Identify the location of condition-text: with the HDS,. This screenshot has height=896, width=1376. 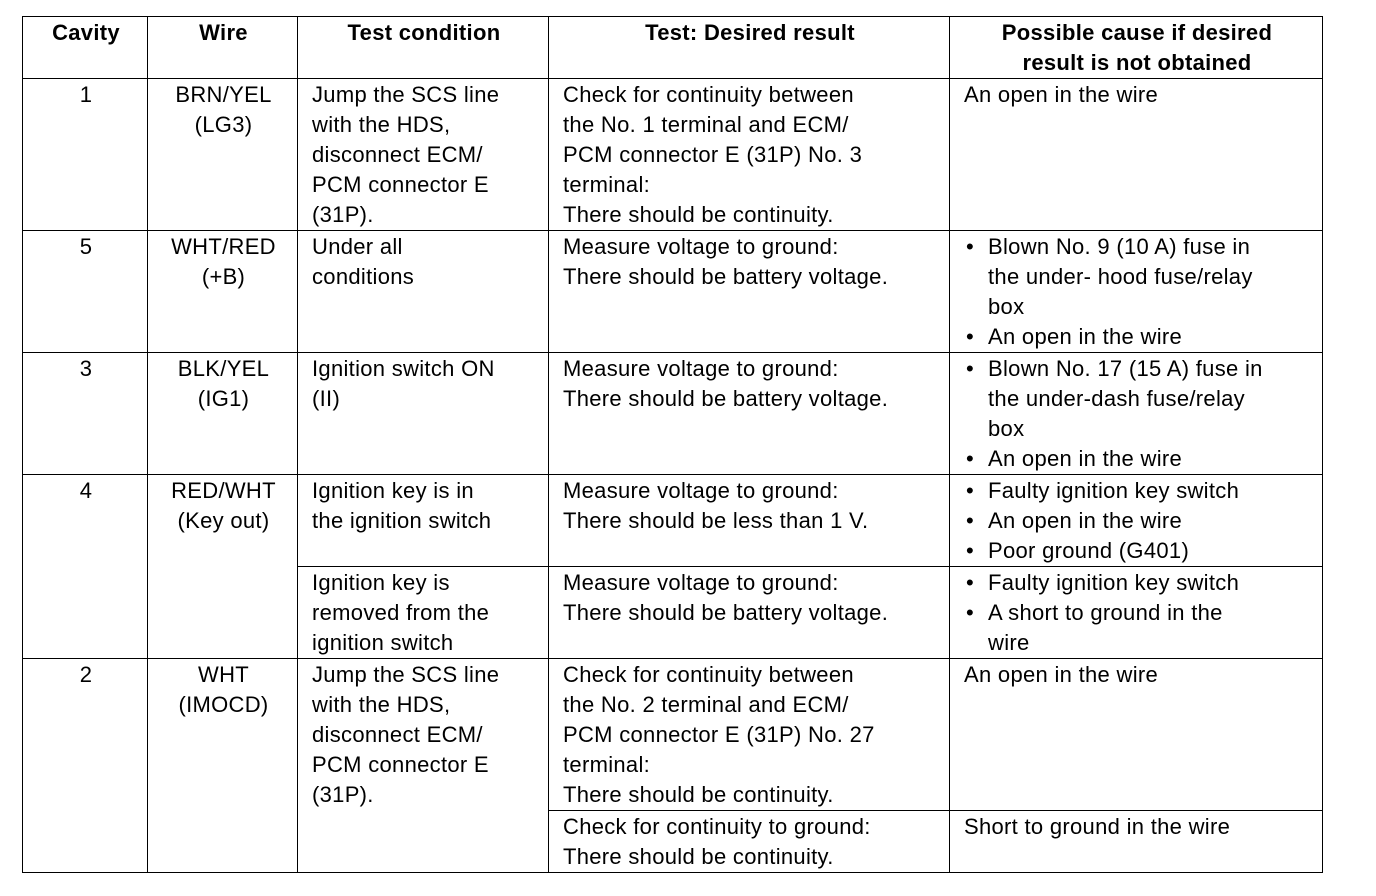
(381, 124).